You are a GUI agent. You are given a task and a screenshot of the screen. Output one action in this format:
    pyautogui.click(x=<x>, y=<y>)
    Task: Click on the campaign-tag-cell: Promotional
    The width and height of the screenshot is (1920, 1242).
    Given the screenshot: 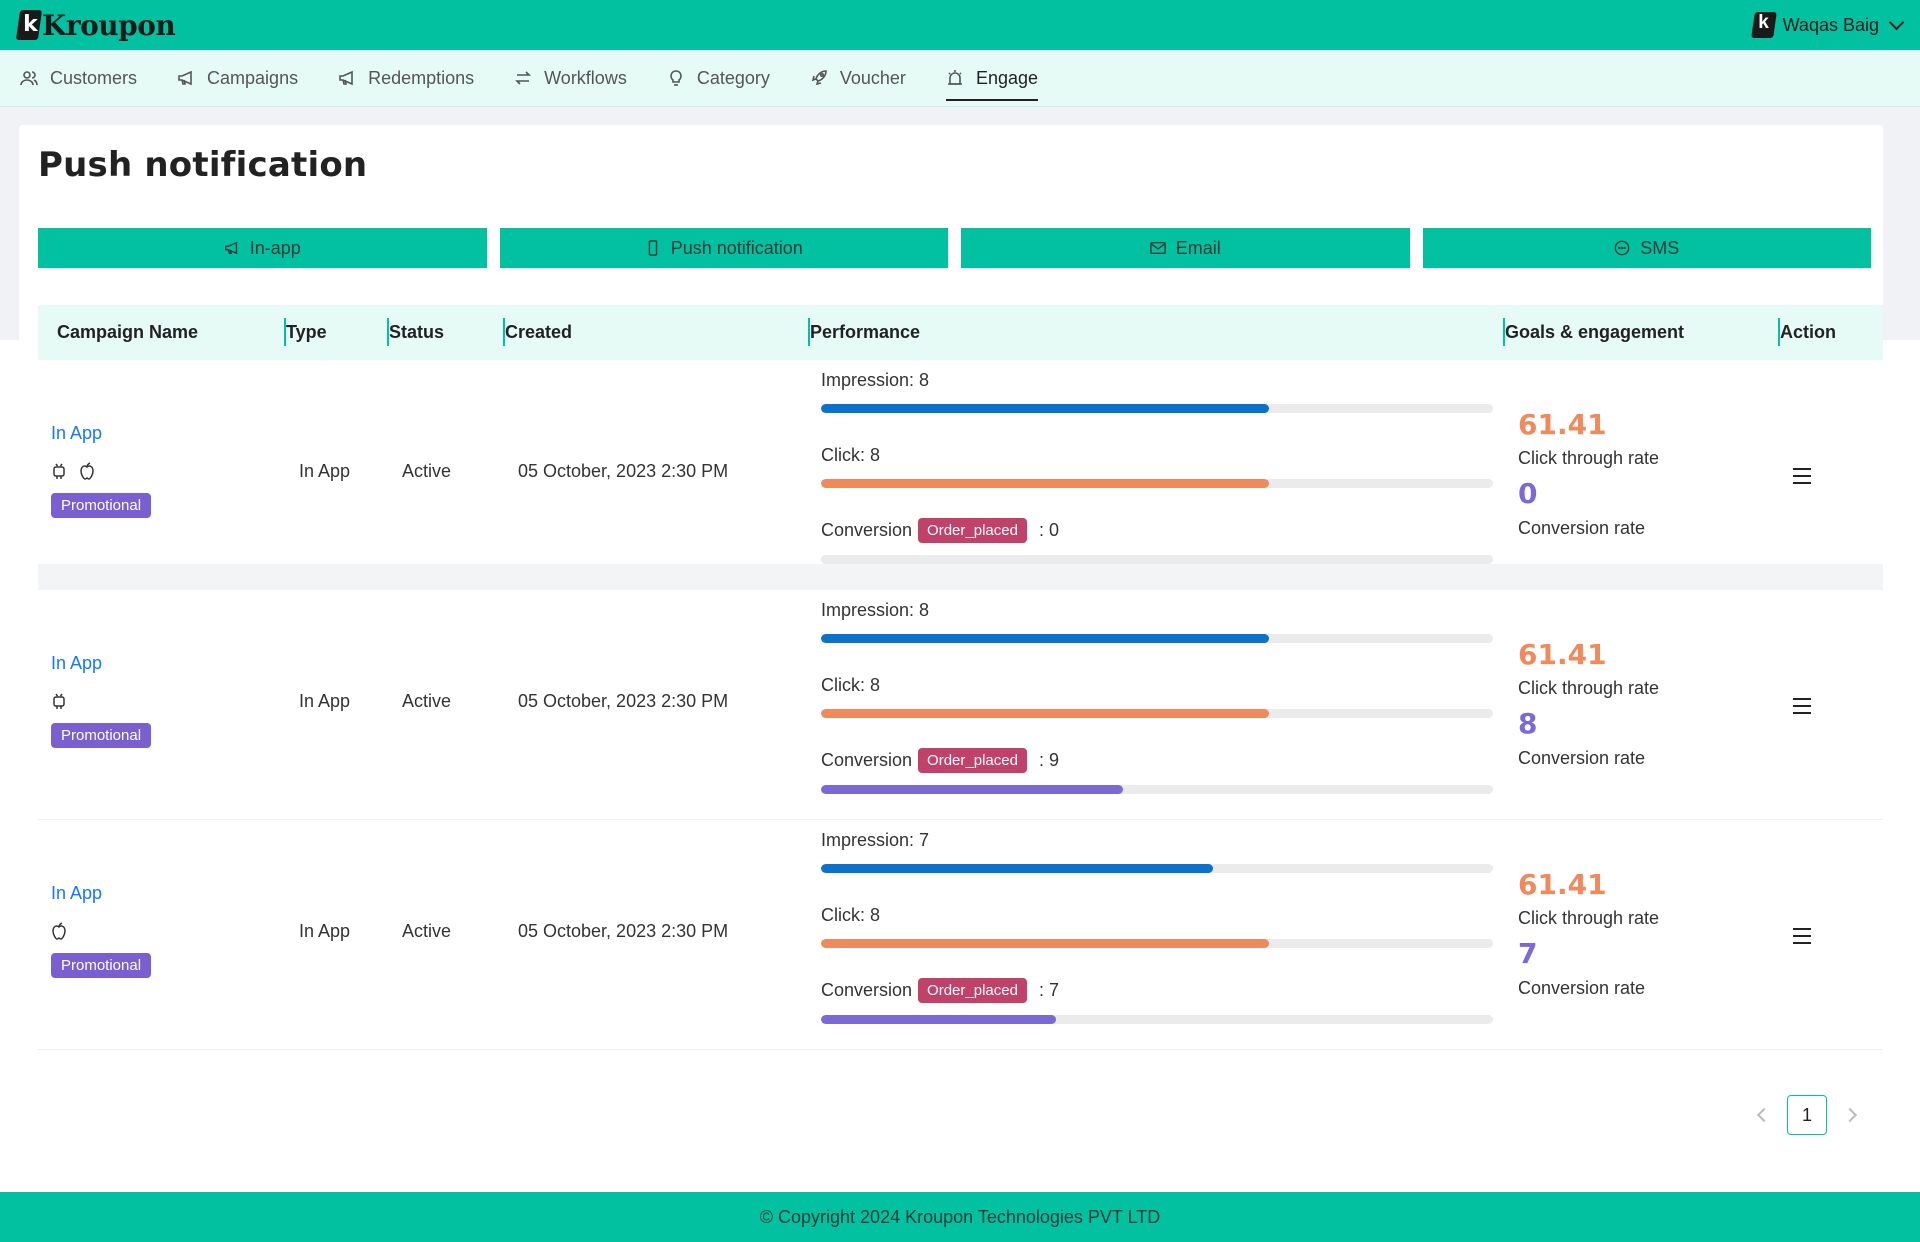 What is the action you would take?
    pyautogui.click(x=101, y=965)
    